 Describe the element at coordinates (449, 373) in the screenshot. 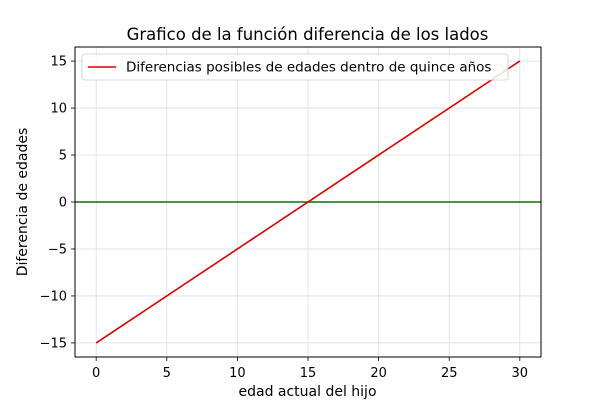

I see `x-tick-label: 25` at that location.